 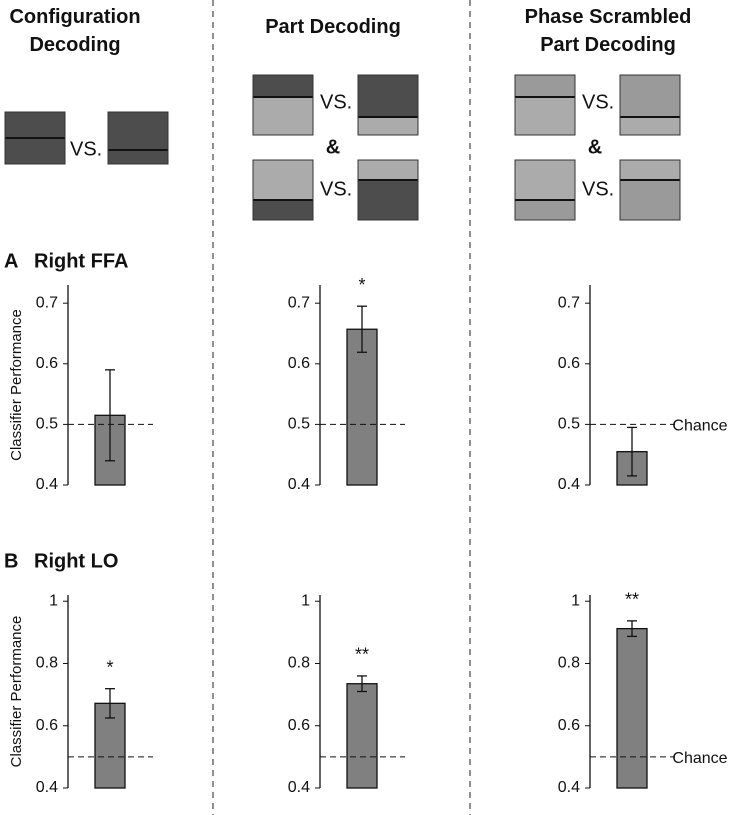 I want to click on column-title: Configuration Decoding, so click(x=74, y=31).